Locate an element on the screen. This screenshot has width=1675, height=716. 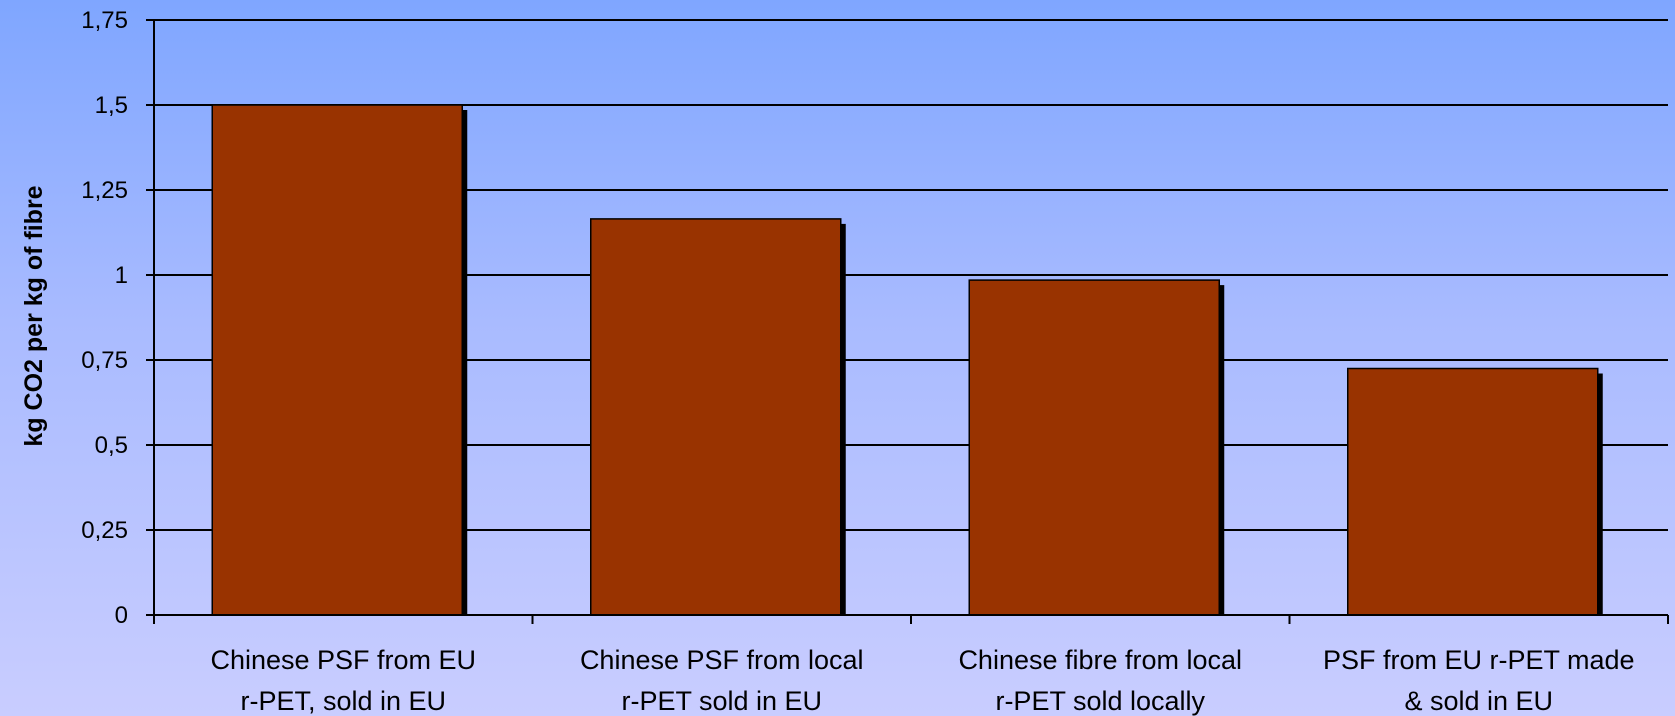
x-tick-label: PSF from EU r-PET made & sold in EU is located at coordinates (1479, 680).